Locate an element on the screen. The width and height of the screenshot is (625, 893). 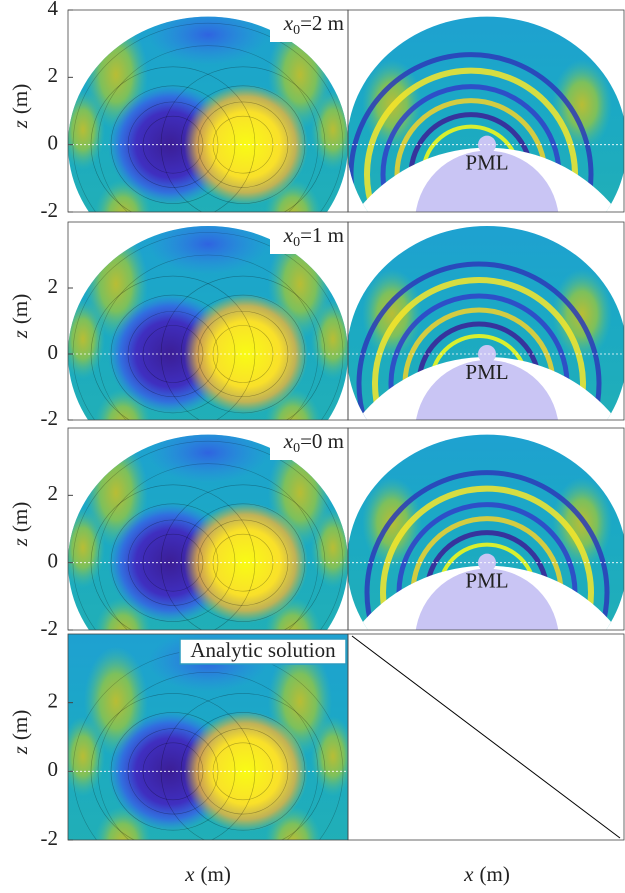
source-label: x0=0 m is located at coordinates (313, 442).